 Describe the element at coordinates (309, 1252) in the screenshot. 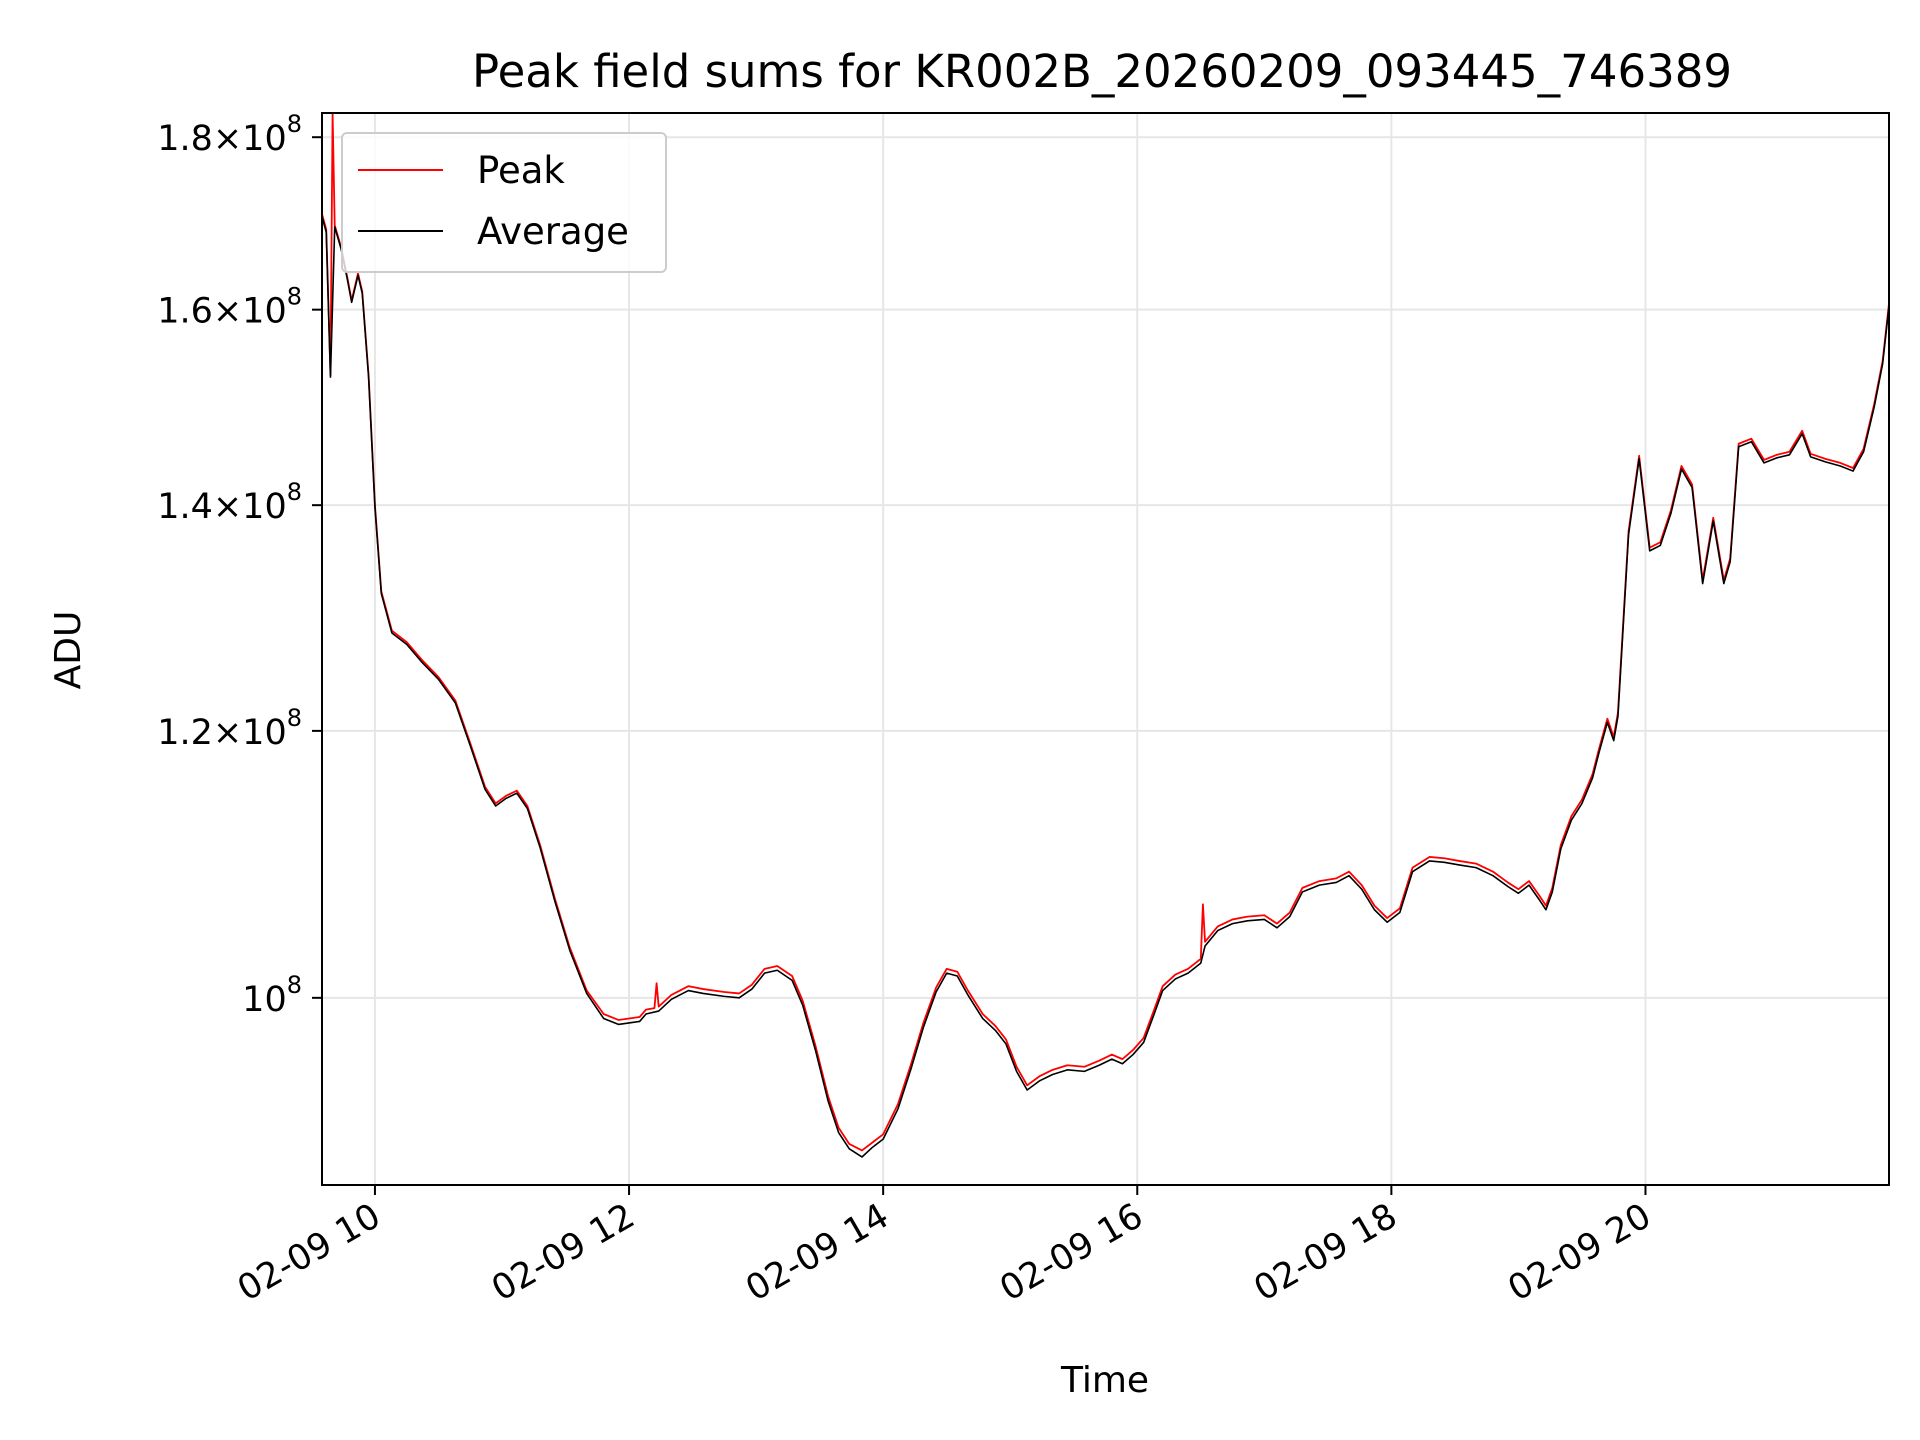

I see `x-tick-label: 02-09 10` at that location.